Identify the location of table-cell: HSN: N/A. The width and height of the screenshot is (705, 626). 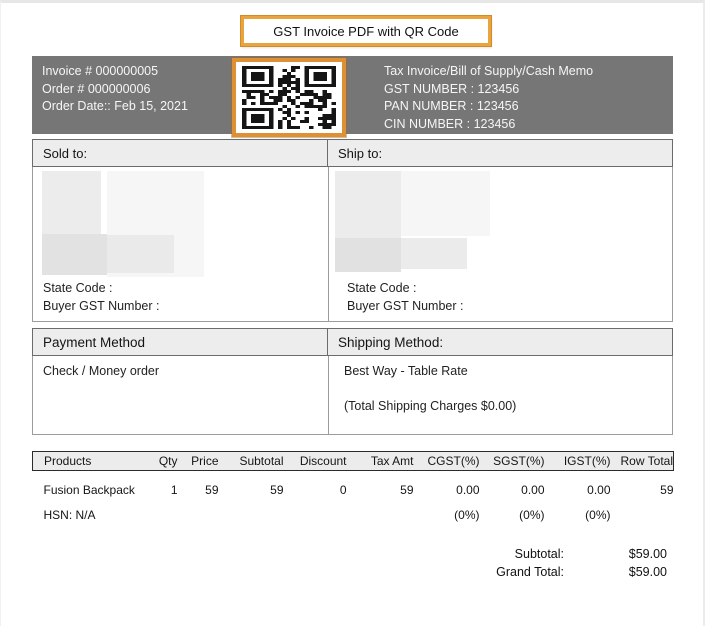
(69, 515).